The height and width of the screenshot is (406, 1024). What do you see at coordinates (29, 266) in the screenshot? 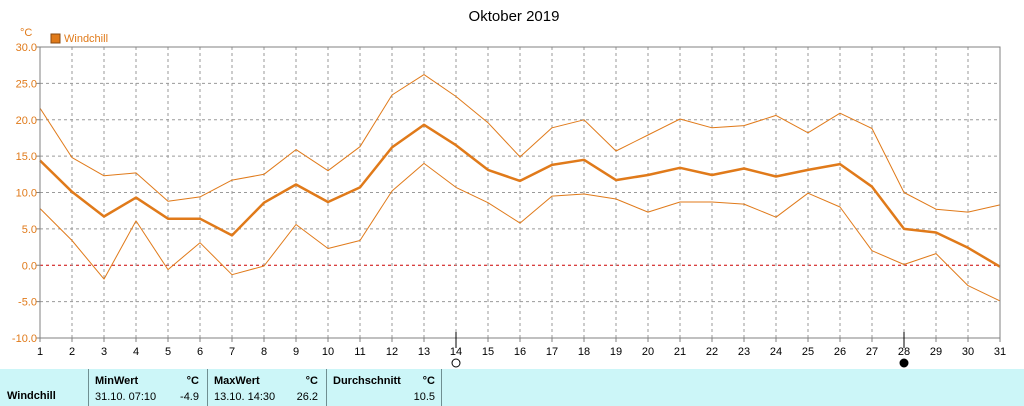
I see `y-tick-label: 0.0` at bounding box center [29, 266].